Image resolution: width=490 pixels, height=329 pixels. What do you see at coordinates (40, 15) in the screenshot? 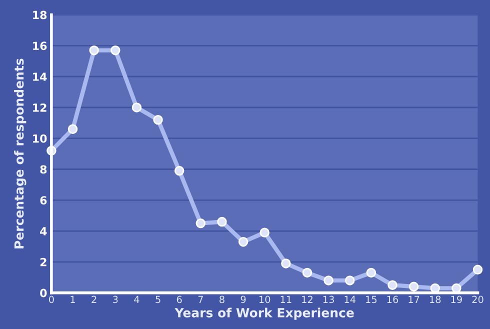
I see `y-tick-label: 18` at bounding box center [40, 15].